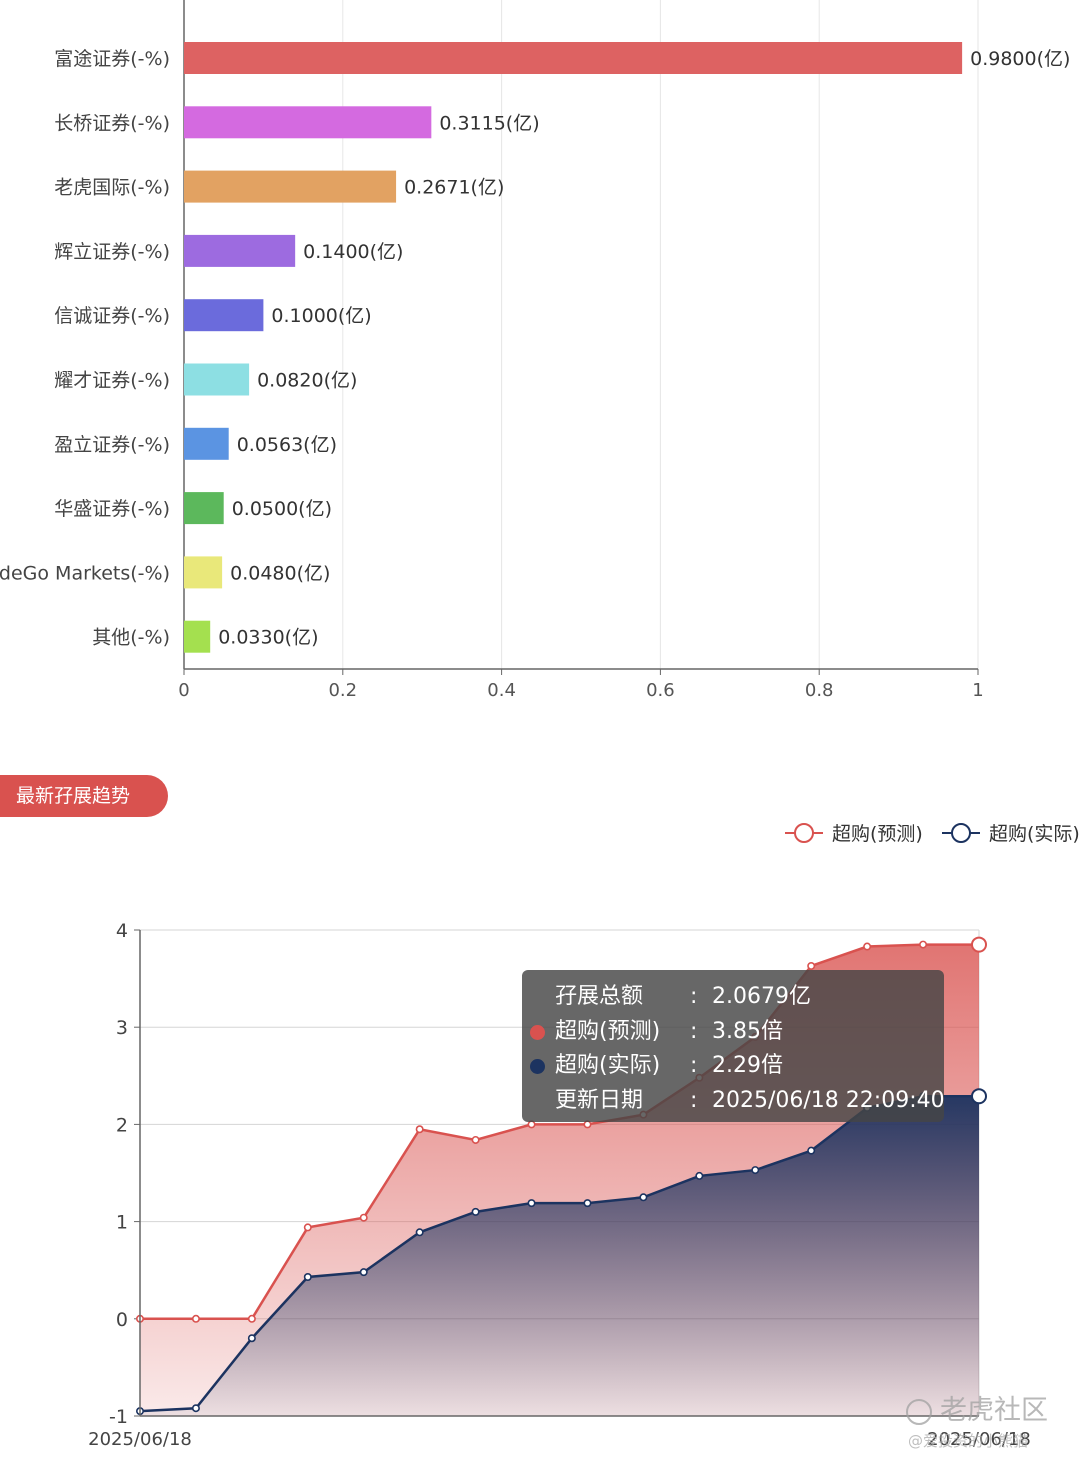  Describe the element at coordinates (761, 996) in the screenshot. I see `tooltip-total-value: 2.0679亿` at that location.